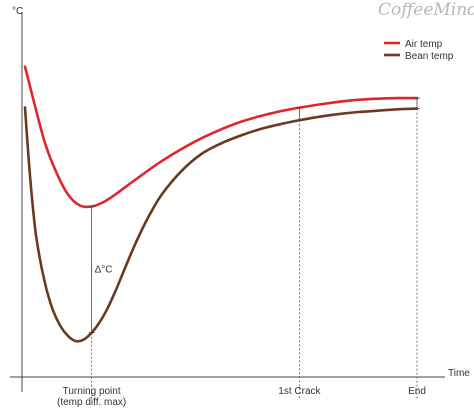 This screenshot has height=415, width=474. I want to click on brand-logo: CoffeeMind, so click(426, 10).